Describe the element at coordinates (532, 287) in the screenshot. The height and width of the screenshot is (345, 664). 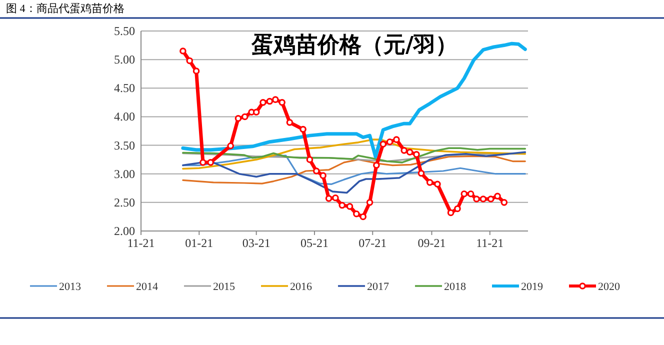
I see `legend-label: 2019` at that location.